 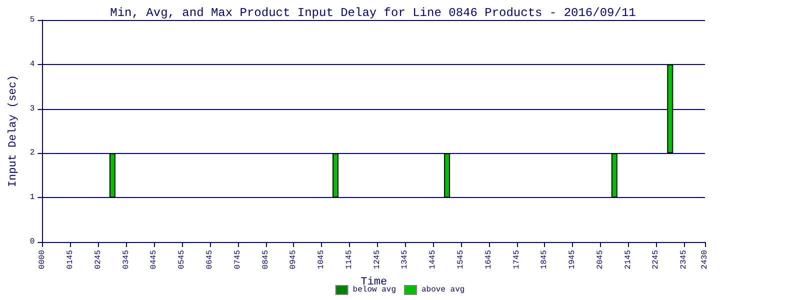 I want to click on x-tick-label: 0545, so click(x=182, y=260).